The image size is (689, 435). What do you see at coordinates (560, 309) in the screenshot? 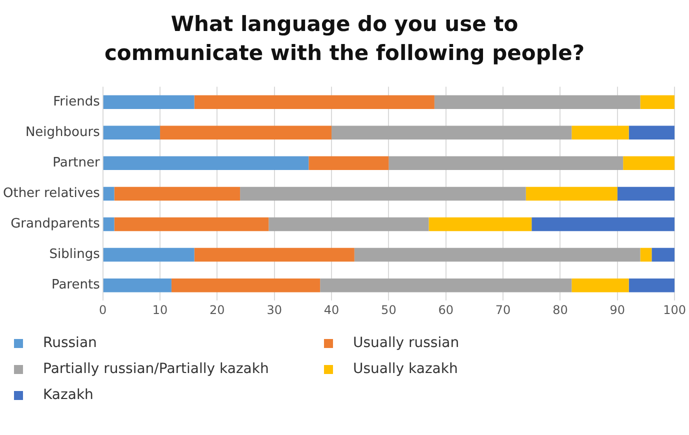
I see `x-tick-label: 80` at bounding box center [560, 309].